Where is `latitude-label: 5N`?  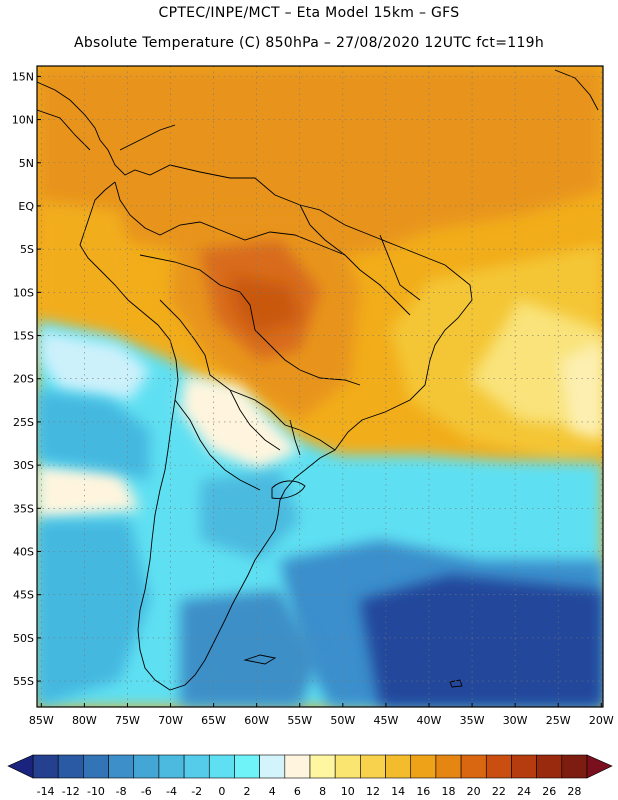 latitude-label: 5N is located at coordinates (26, 163).